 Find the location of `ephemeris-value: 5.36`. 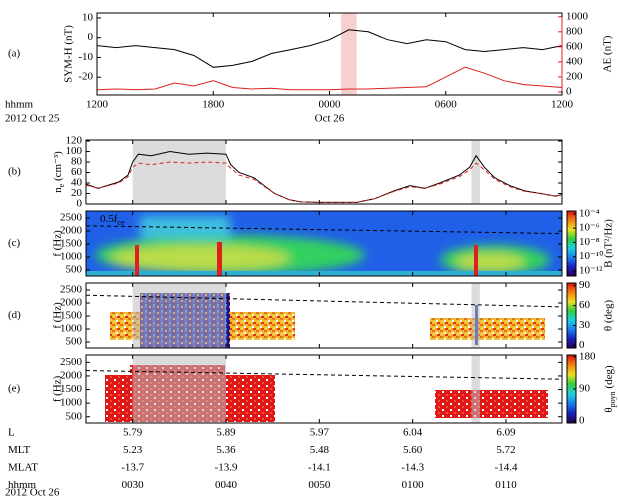

ephemeris-value: 5.36 is located at coordinates (226, 450).